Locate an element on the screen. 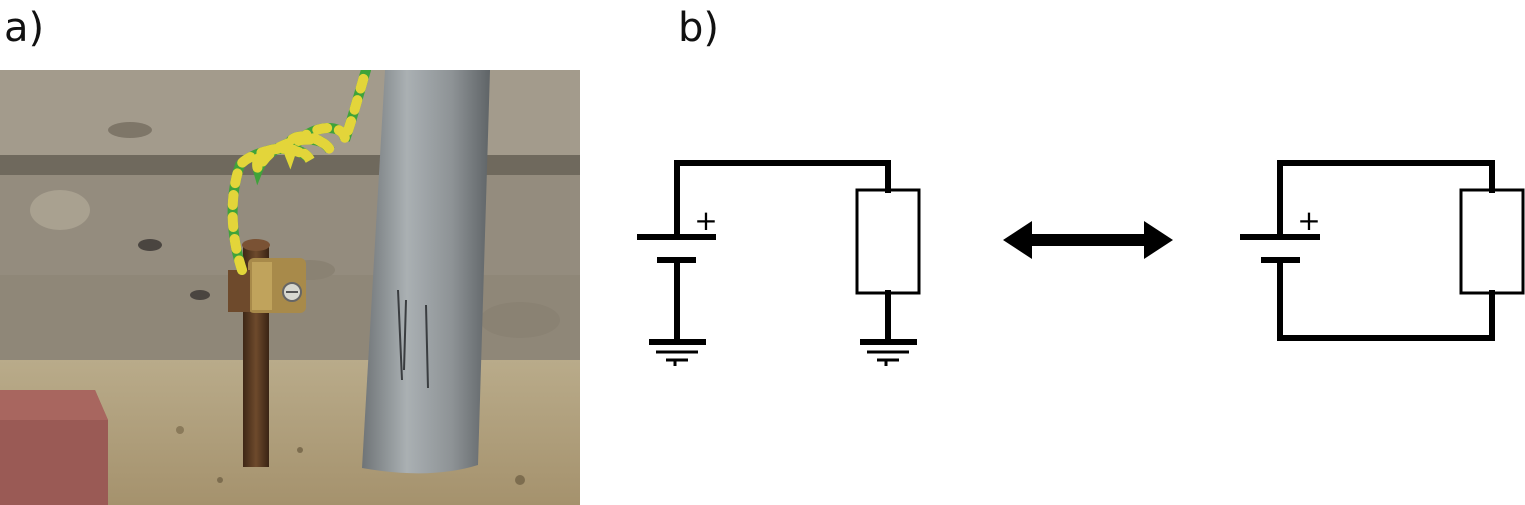  left-battery-plus: + is located at coordinates (705, 220).